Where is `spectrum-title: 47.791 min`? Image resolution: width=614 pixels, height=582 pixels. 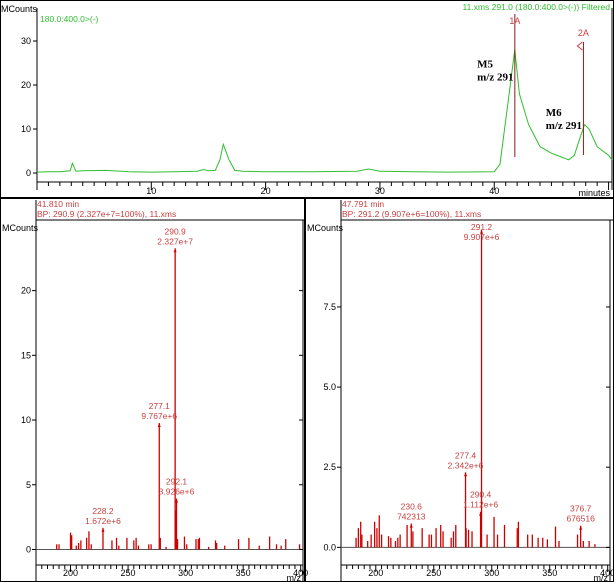
spectrum-title: 47.791 min is located at coordinates (363, 204).